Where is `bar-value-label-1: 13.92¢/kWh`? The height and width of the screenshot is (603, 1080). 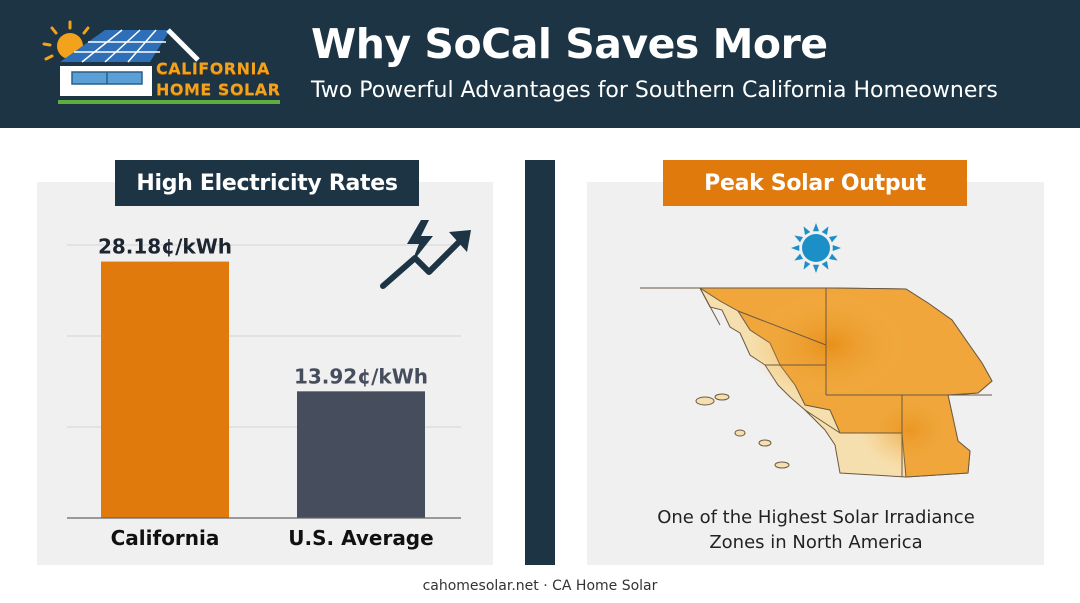
bar-value-label-1: 13.92¢/kWh is located at coordinates (361, 376).